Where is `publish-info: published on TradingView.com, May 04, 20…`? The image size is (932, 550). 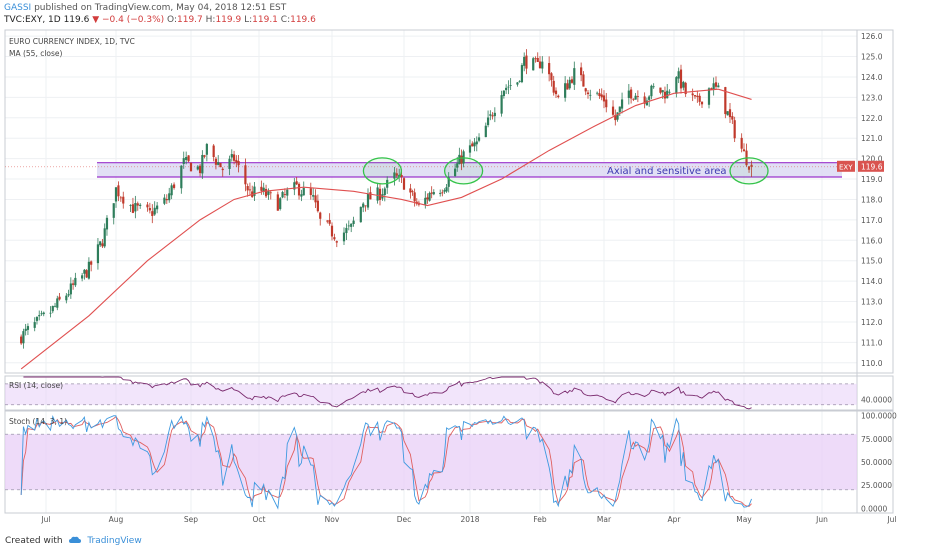
publish-info: published on TradingView.com, May 04, 20… is located at coordinates (160, 8).